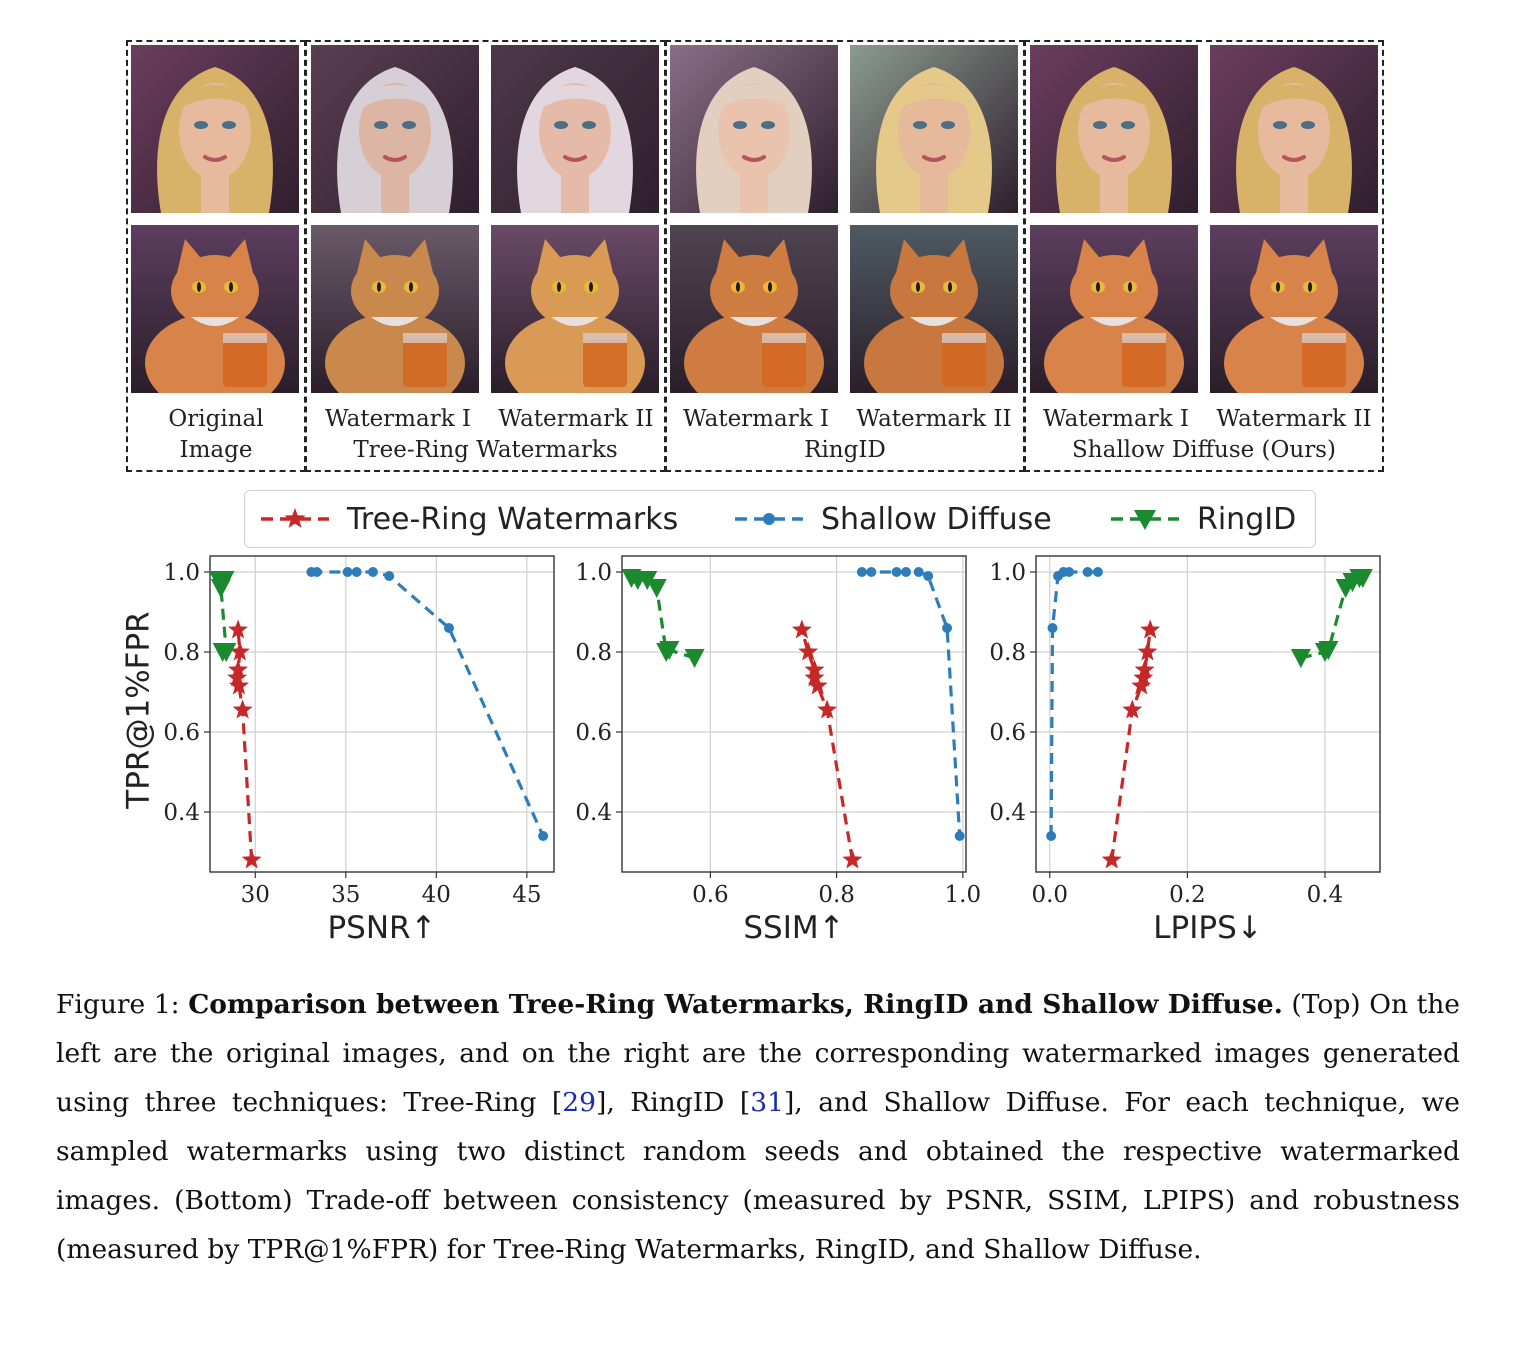  Describe the element at coordinates (1187, 895) in the screenshot. I see `x-tick-label: 0.2` at that location.